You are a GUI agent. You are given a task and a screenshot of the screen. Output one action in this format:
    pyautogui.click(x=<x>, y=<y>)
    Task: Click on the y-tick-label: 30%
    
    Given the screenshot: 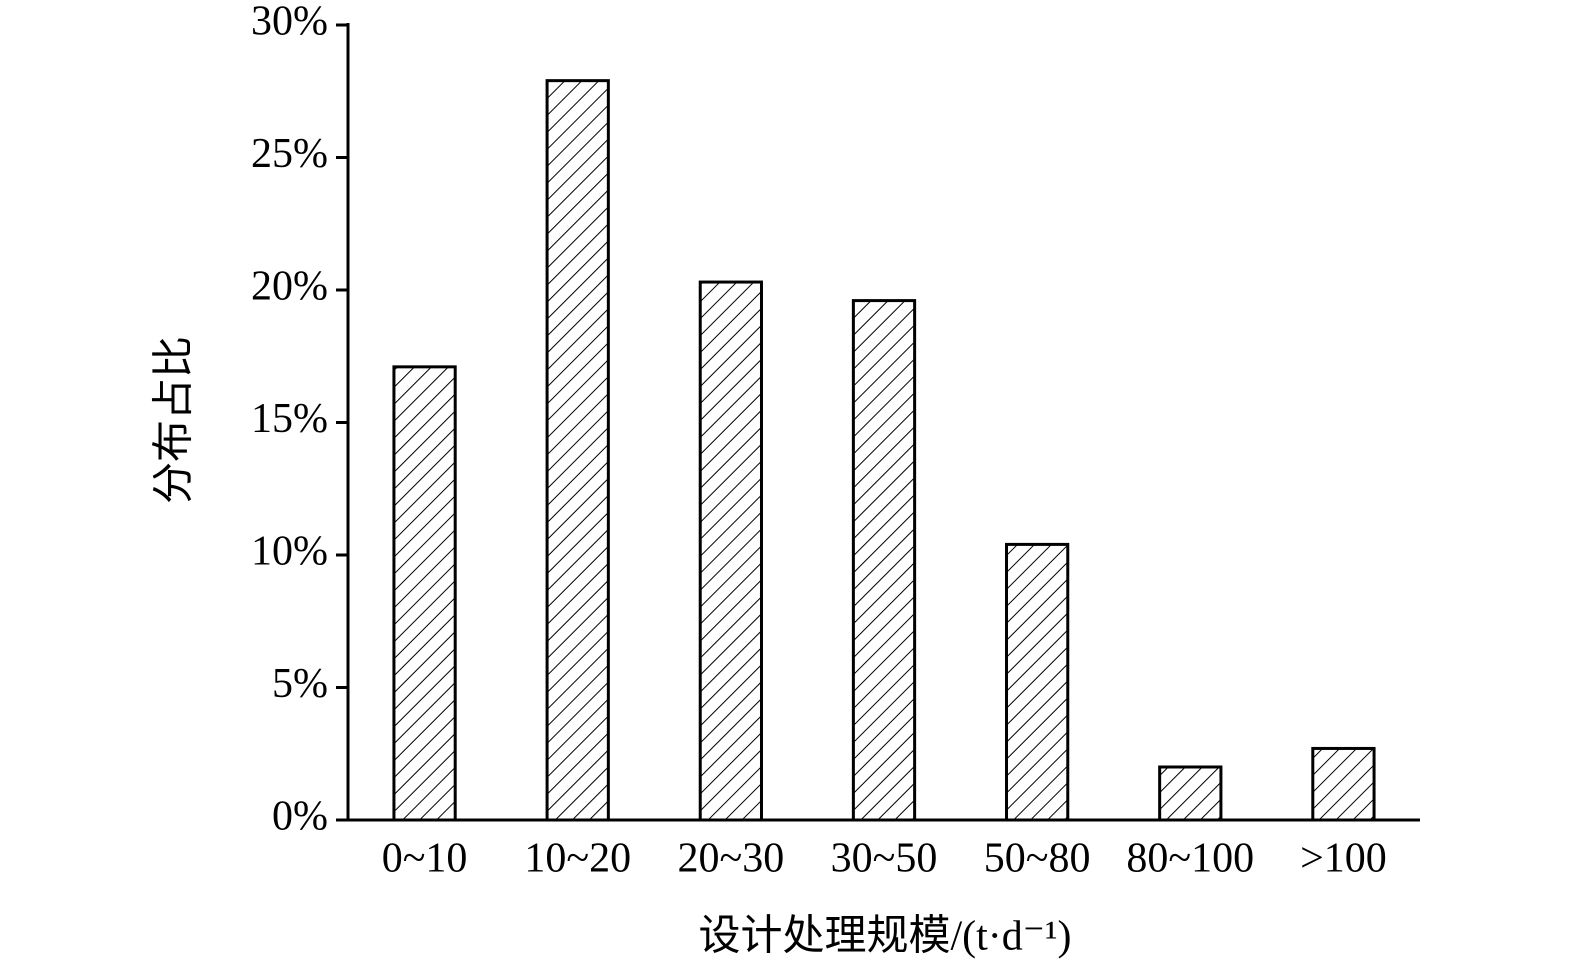 What is the action you would take?
    pyautogui.click(x=289, y=22)
    